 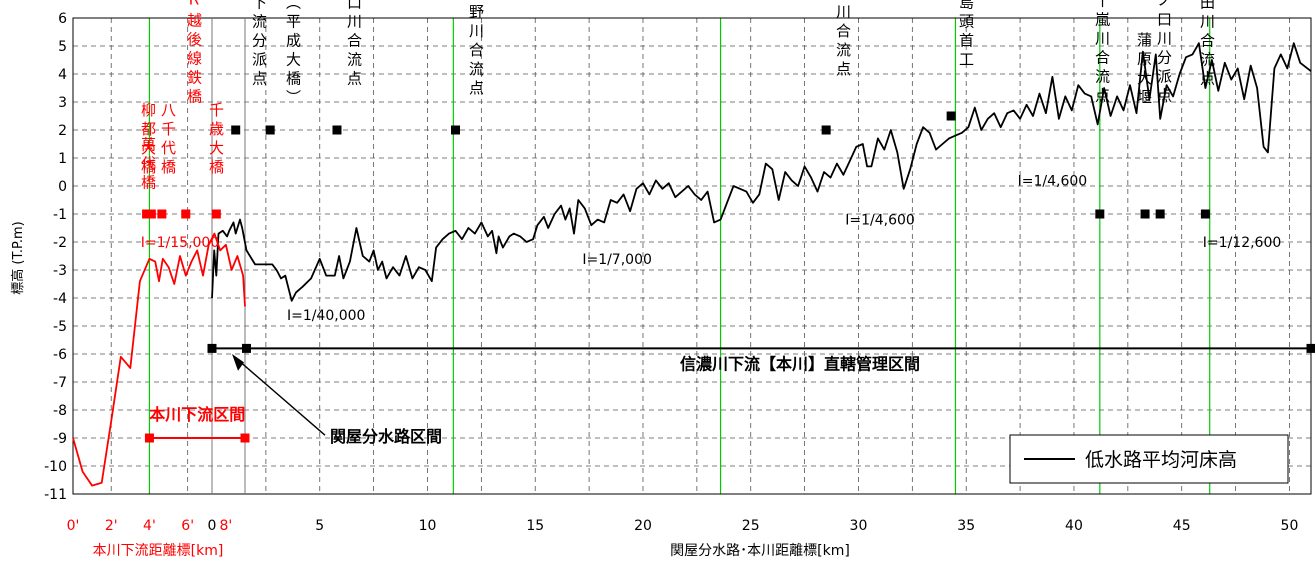 I want to click on x-tick-label-sub: 6', so click(x=187, y=526).